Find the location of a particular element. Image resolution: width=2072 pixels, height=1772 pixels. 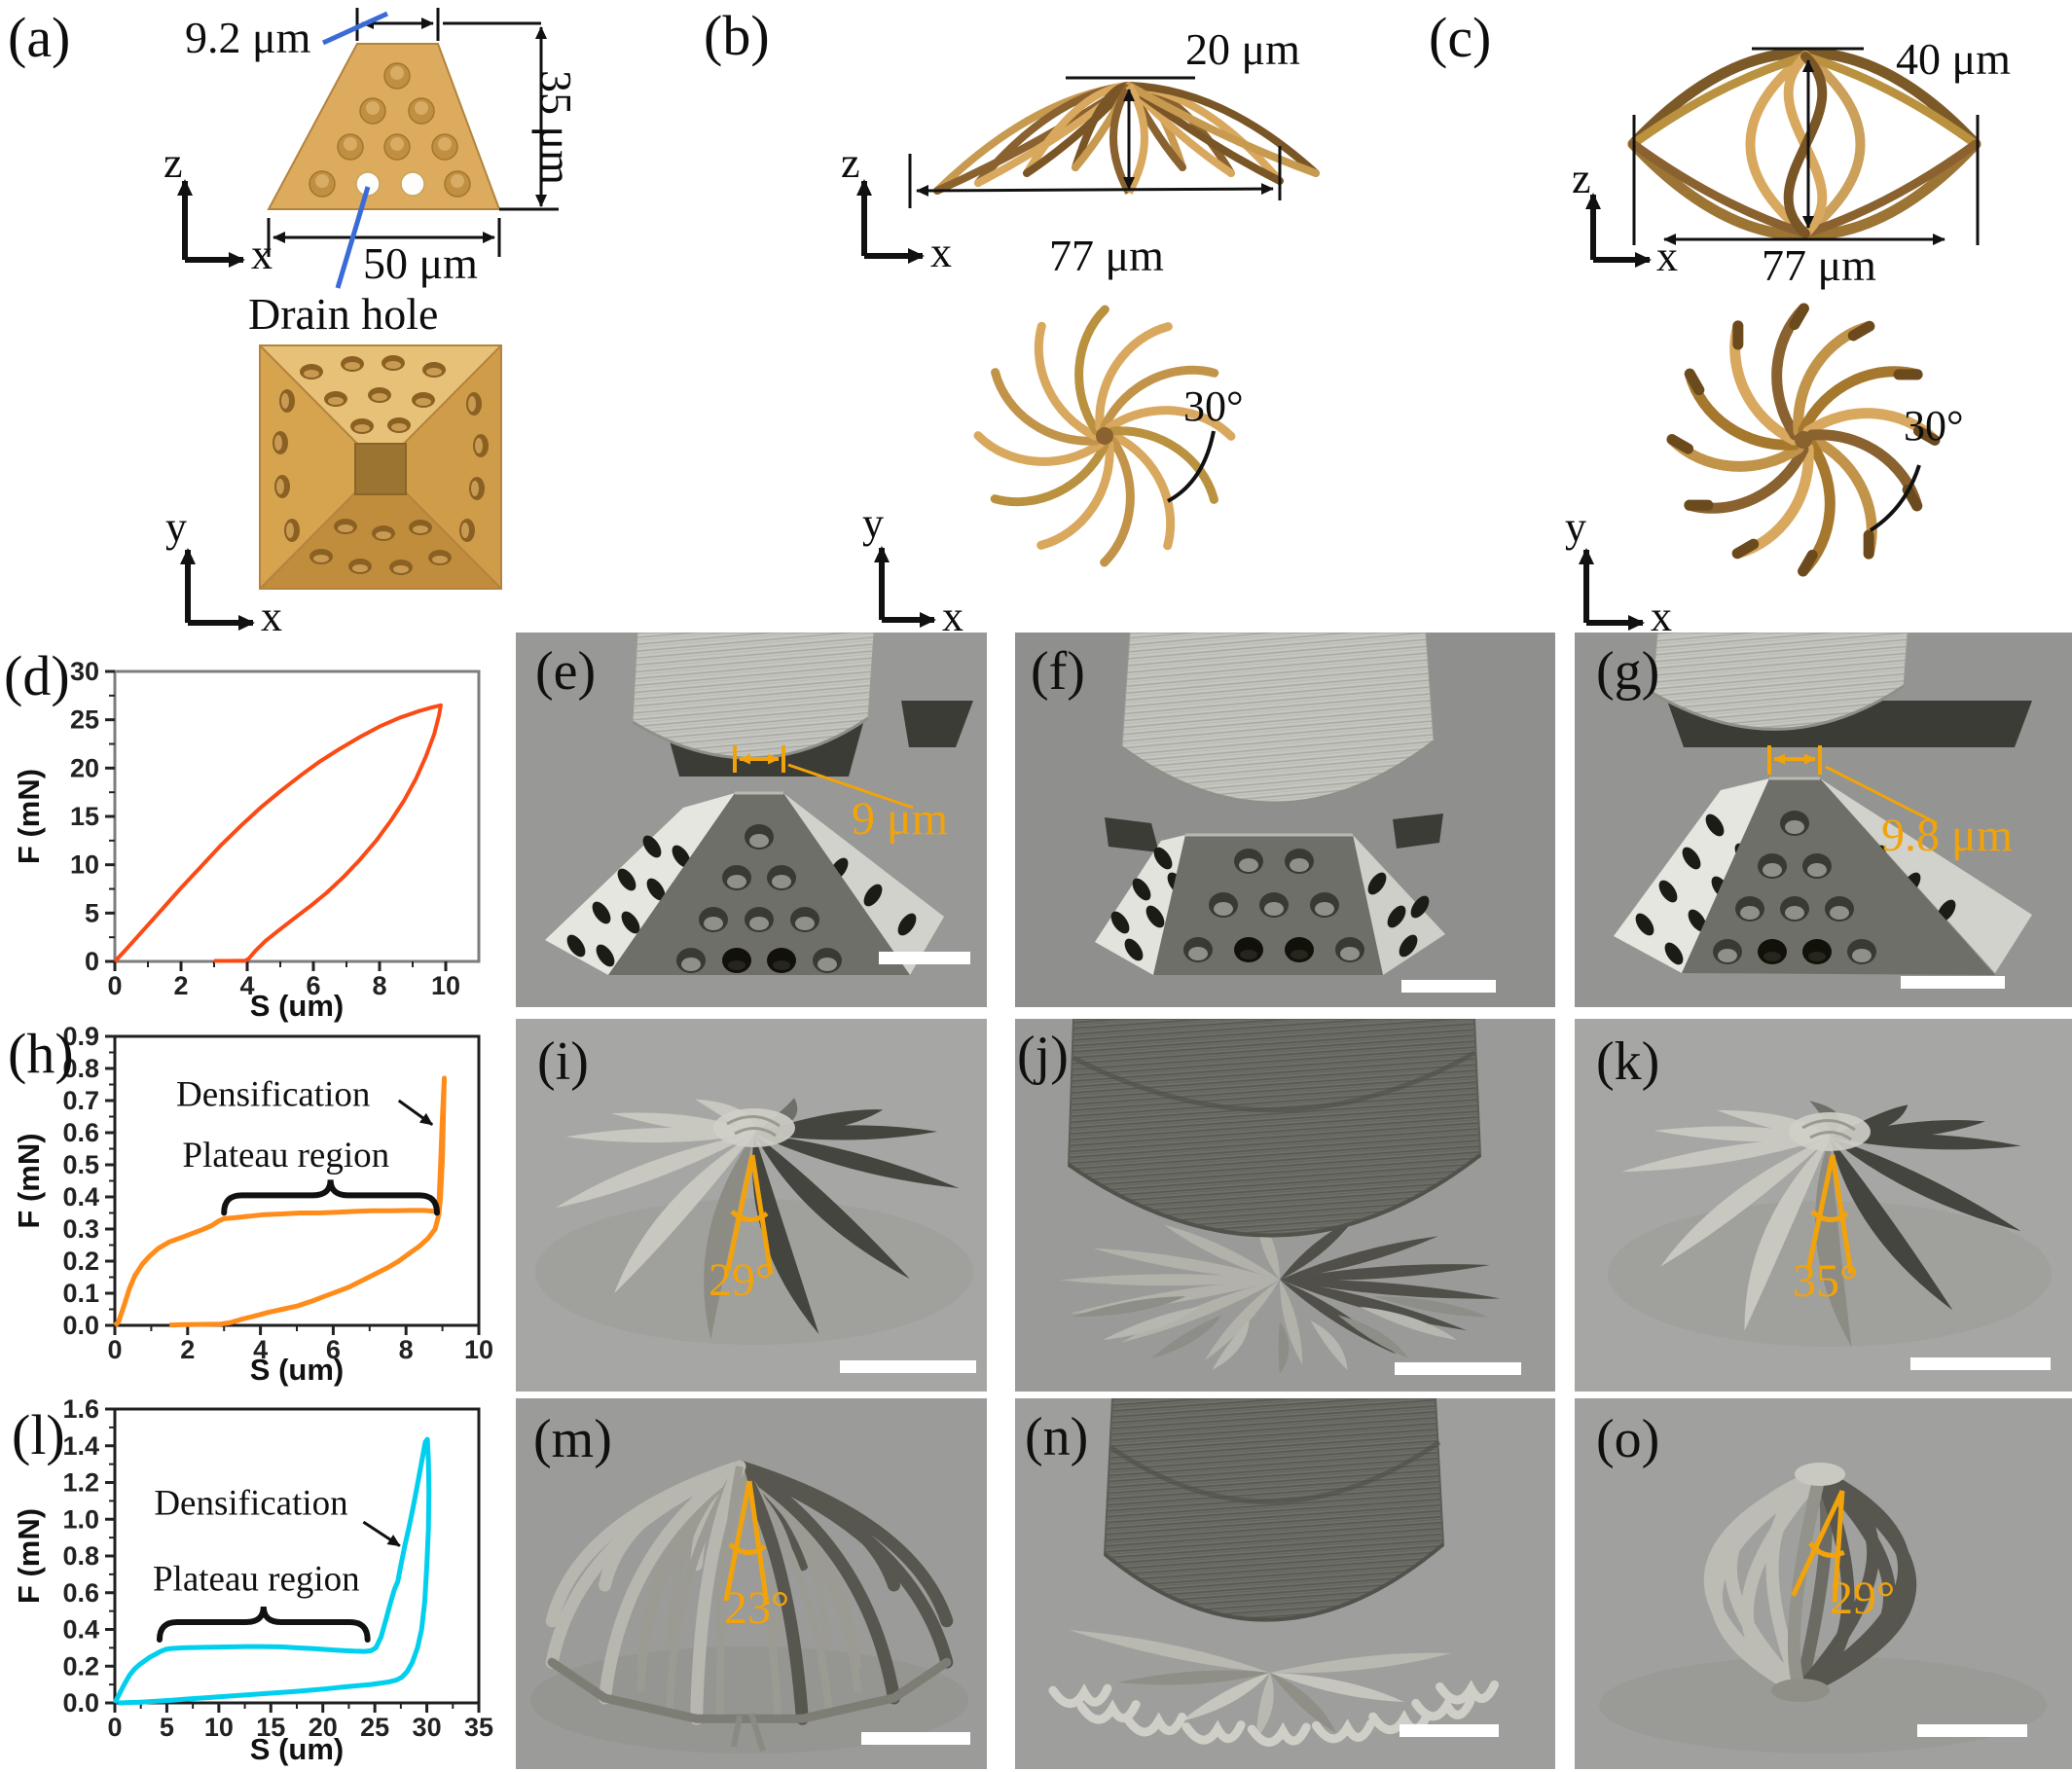

sem-image-e: (e) 9 μm is located at coordinates (751, 820).